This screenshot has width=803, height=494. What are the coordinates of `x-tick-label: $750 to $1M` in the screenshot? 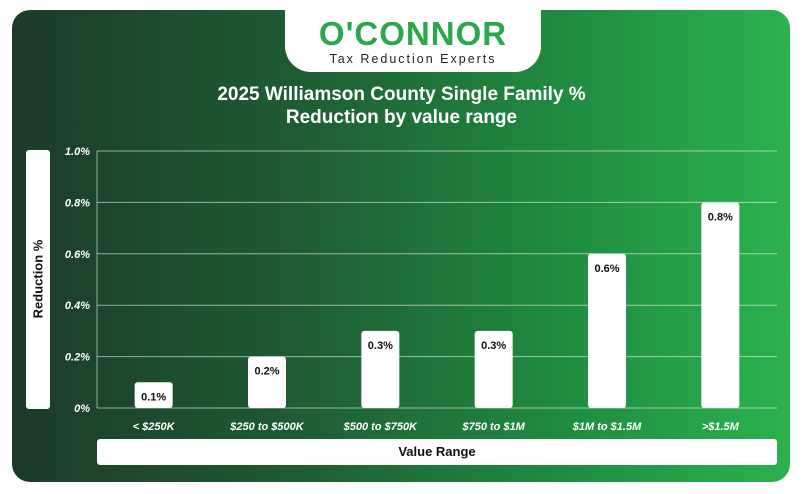 It's located at (493, 427).